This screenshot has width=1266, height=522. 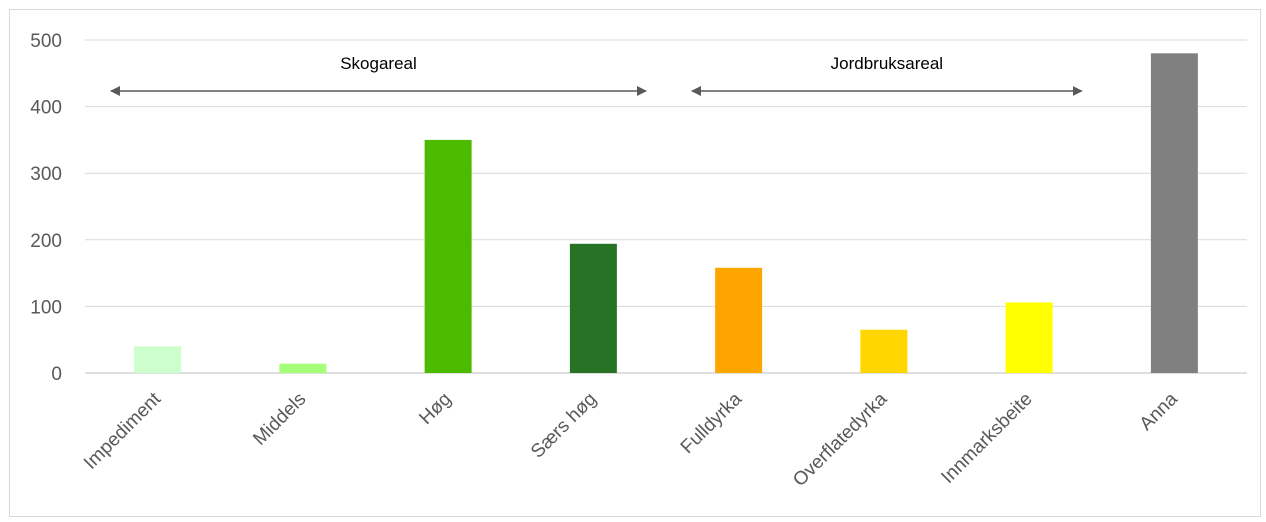 What do you see at coordinates (46, 108) in the screenshot?
I see `y-tick-label-400: 400` at bounding box center [46, 108].